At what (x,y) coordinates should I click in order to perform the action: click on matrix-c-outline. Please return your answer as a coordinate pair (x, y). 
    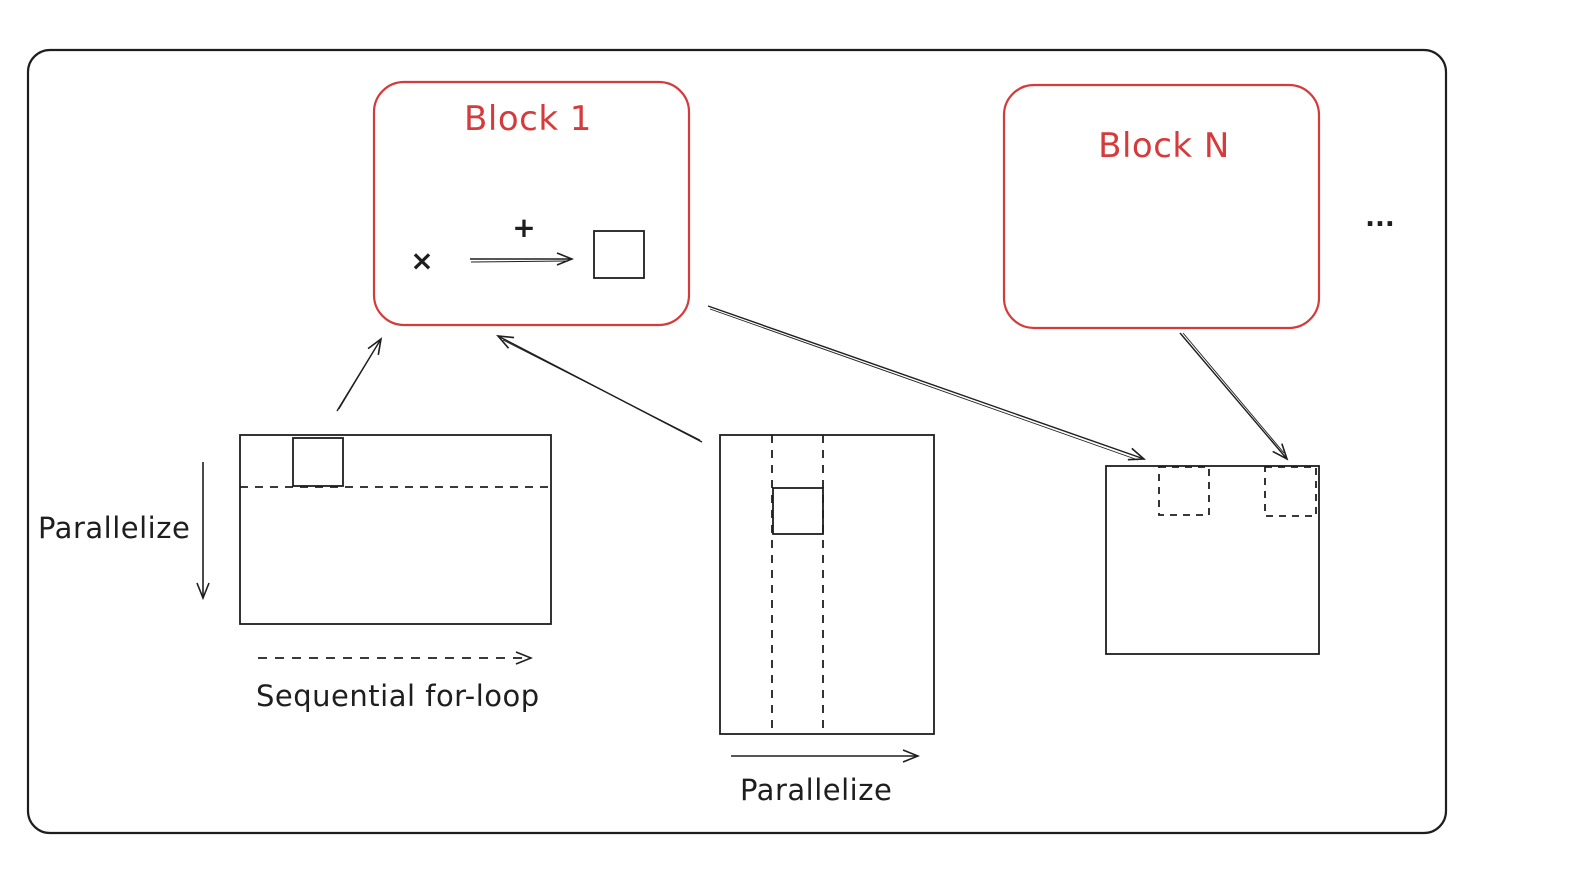
    Looking at the image, I should click on (1212, 560).